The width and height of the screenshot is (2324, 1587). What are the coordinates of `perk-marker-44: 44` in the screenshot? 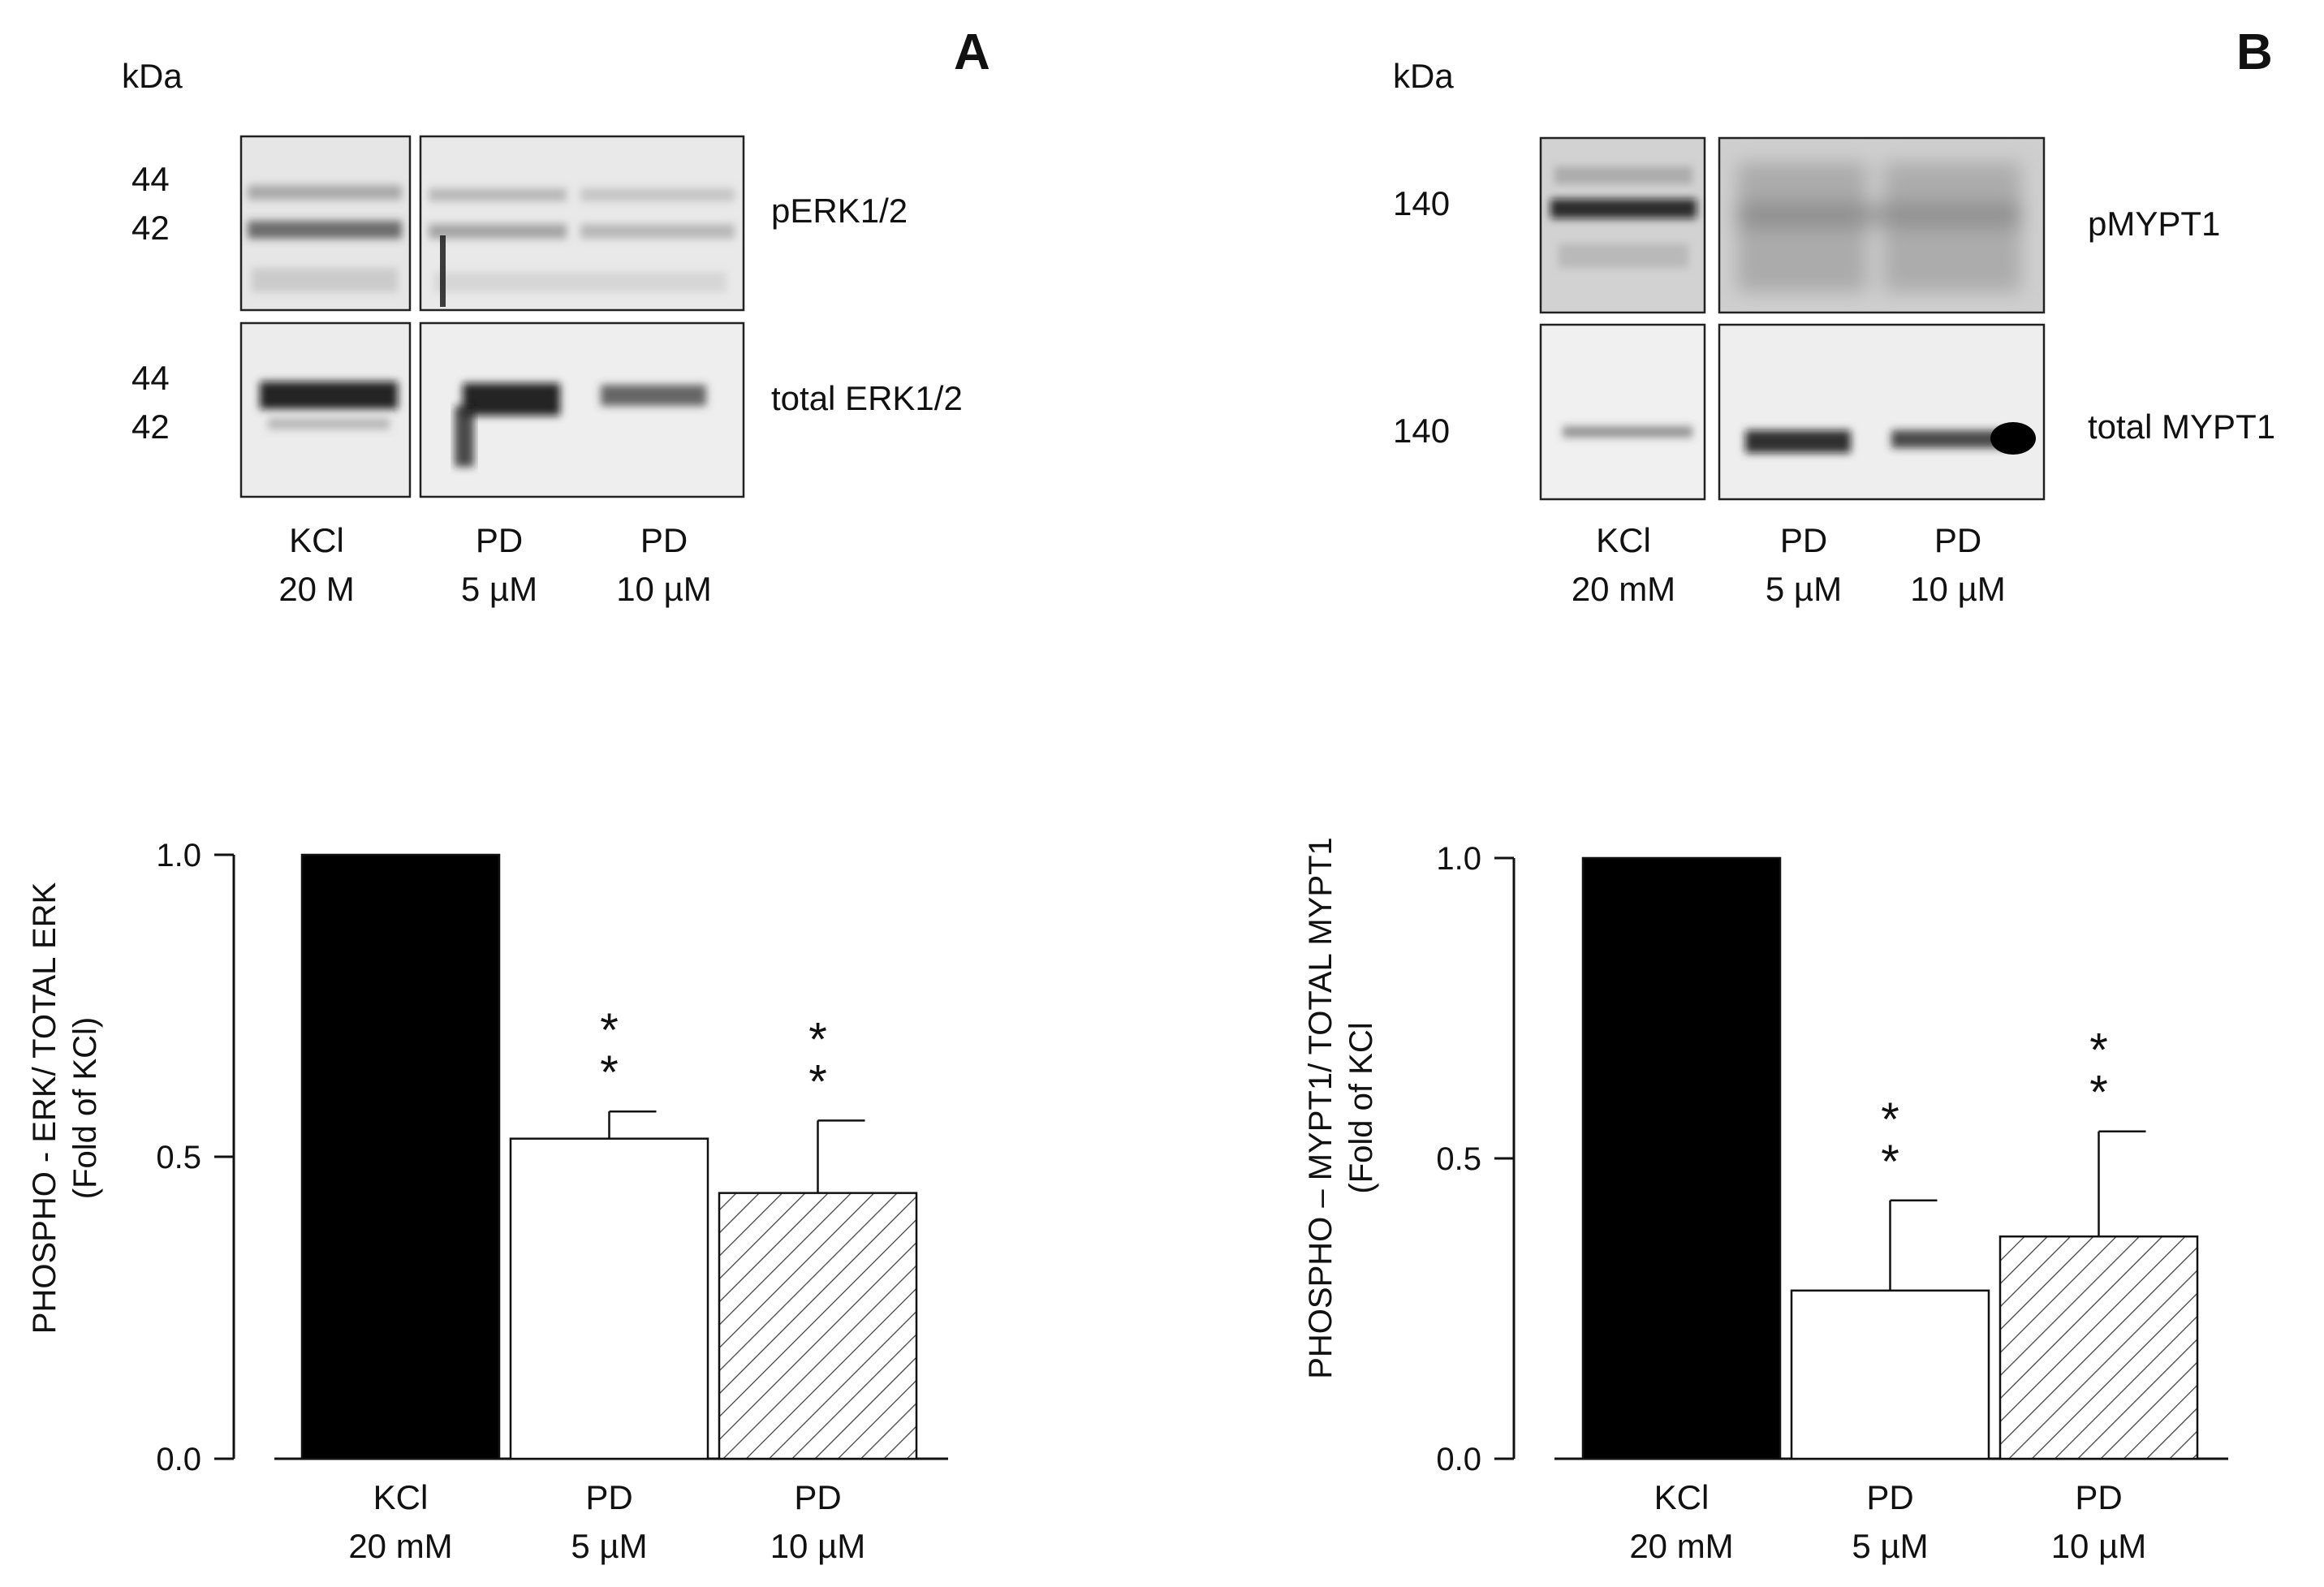 It's located at (151, 179).